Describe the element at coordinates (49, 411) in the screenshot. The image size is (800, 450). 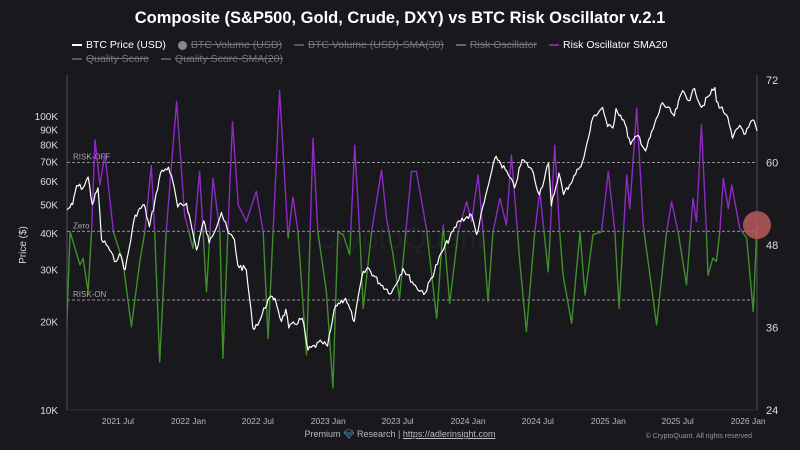
I see `y-left-tick-label: 10K` at that location.